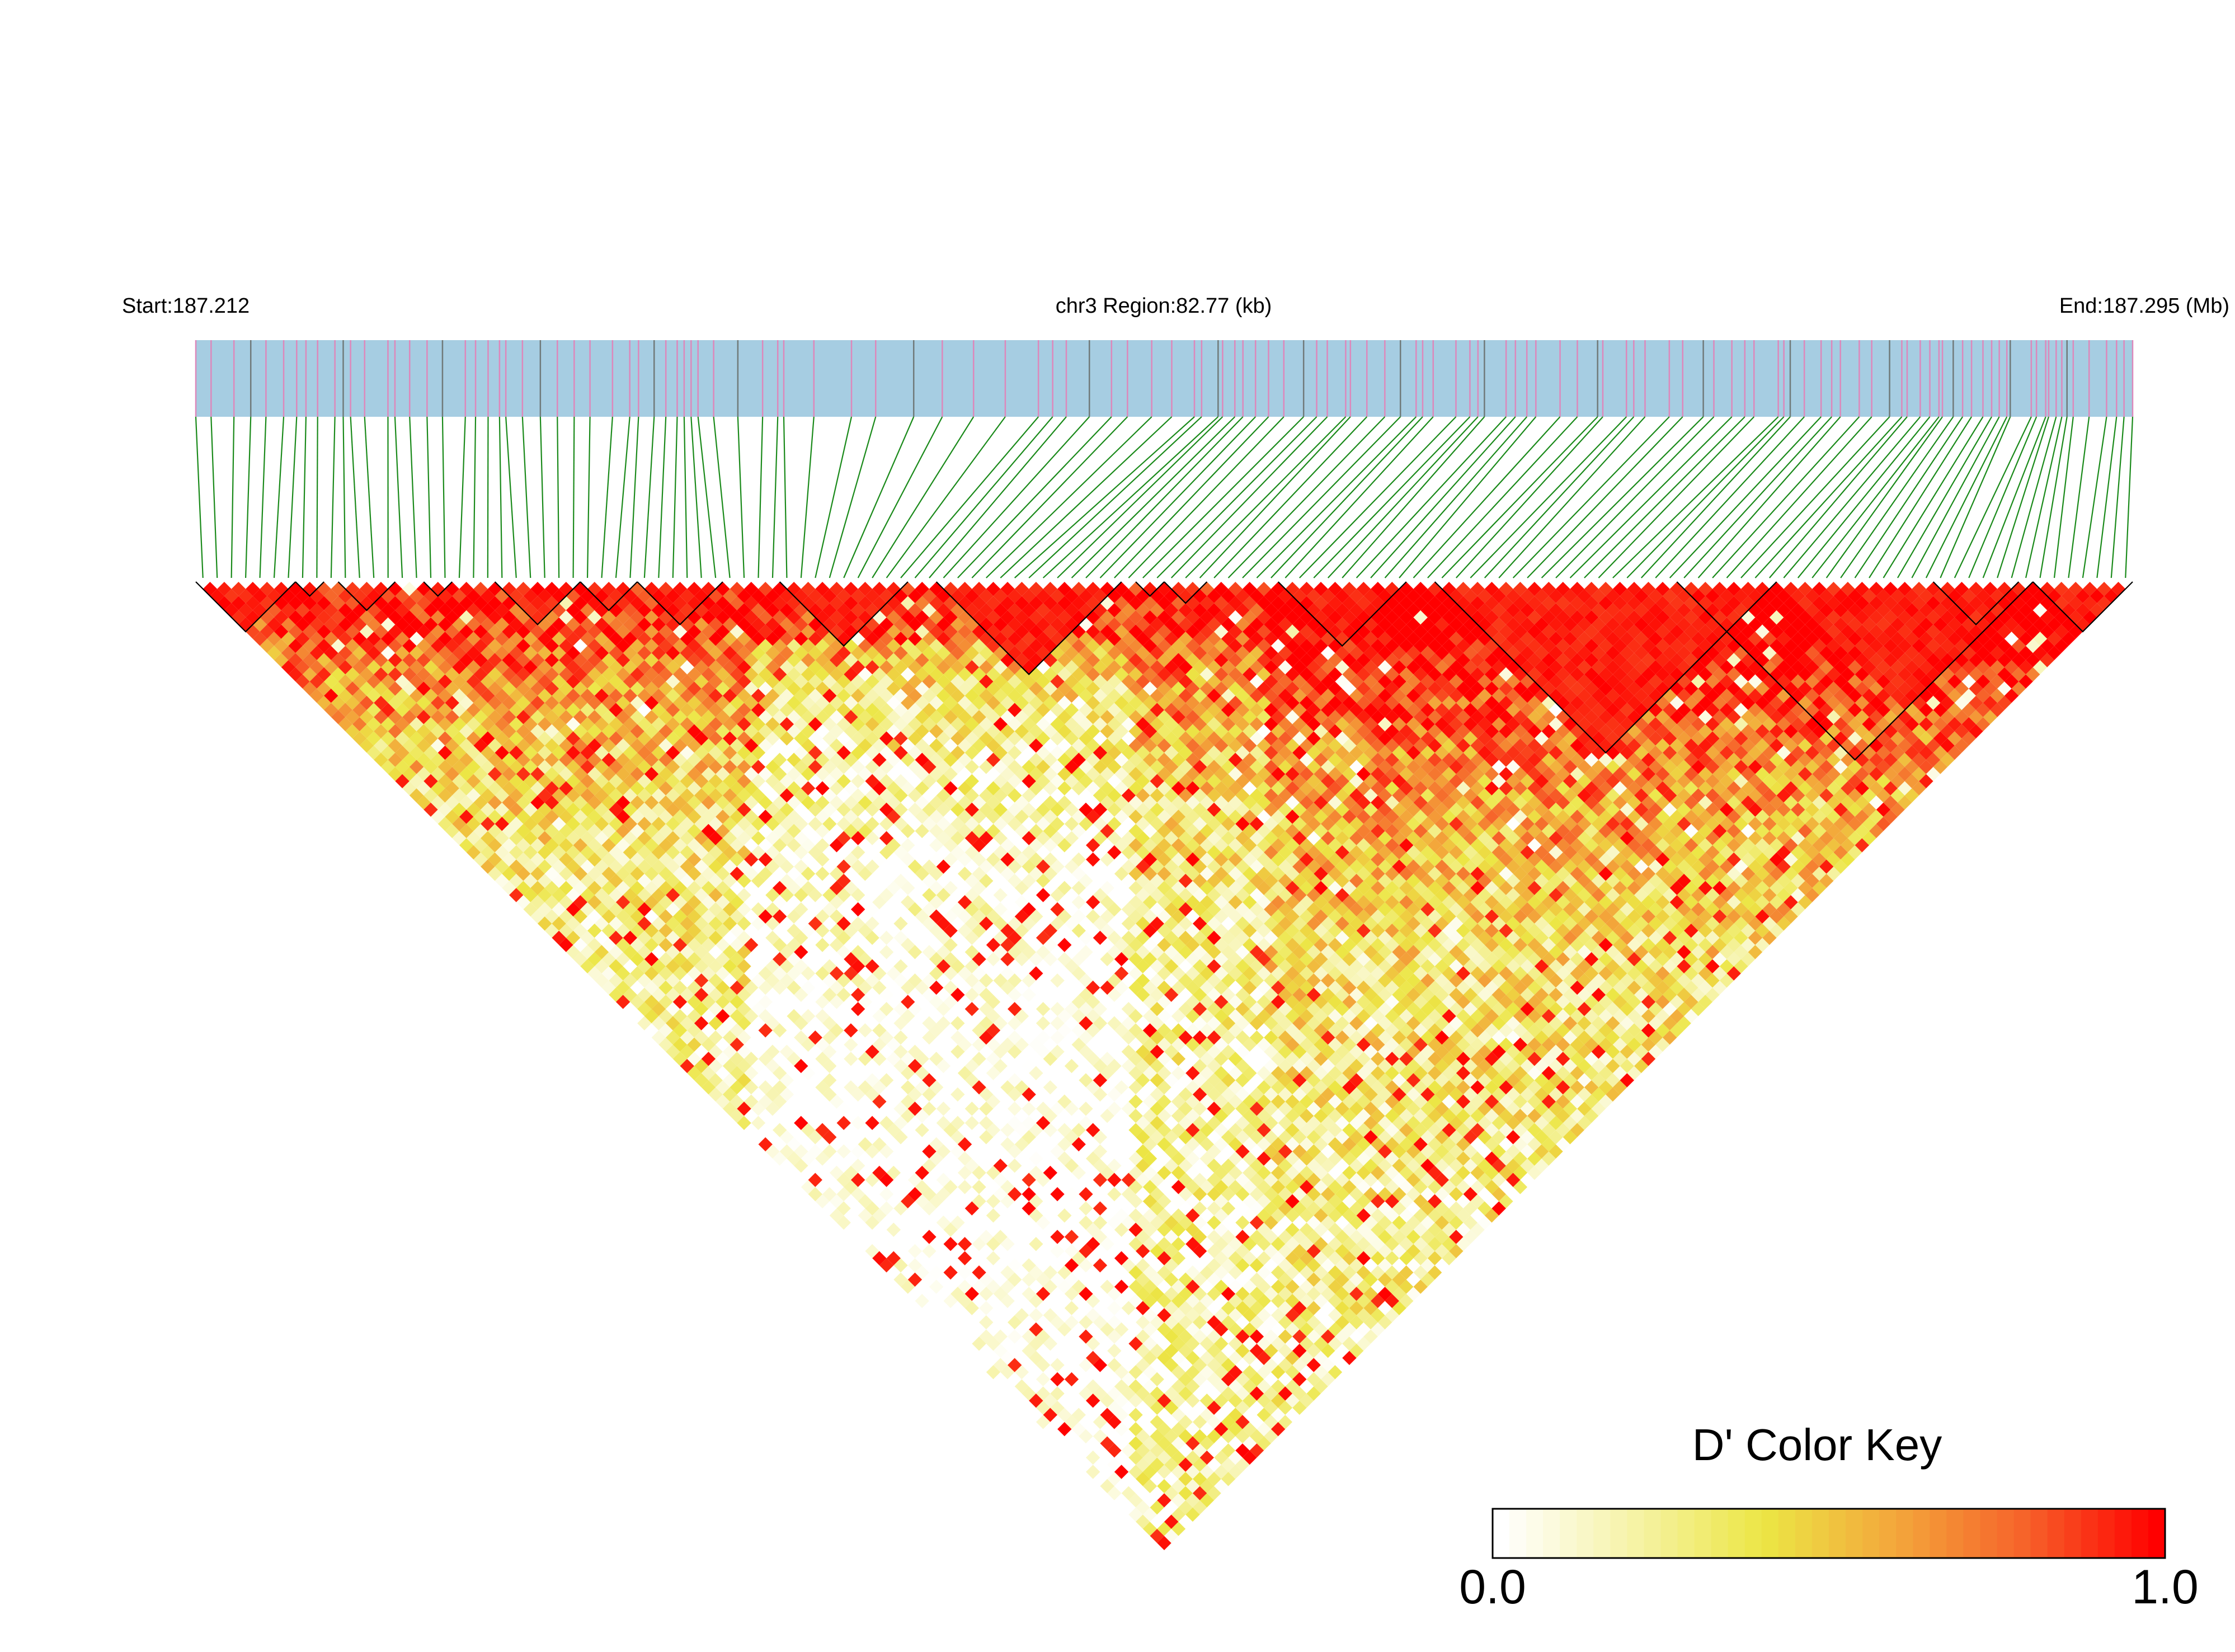 This screenshot has width=2235, height=1652. What do you see at coordinates (1164, 306) in the screenshot?
I see `region-label: chr3 Region:82.77 (kb)` at bounding box center [1164, 306].